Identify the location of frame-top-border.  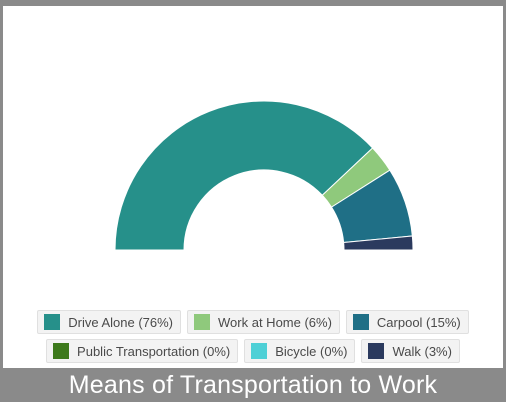
(253, 3).